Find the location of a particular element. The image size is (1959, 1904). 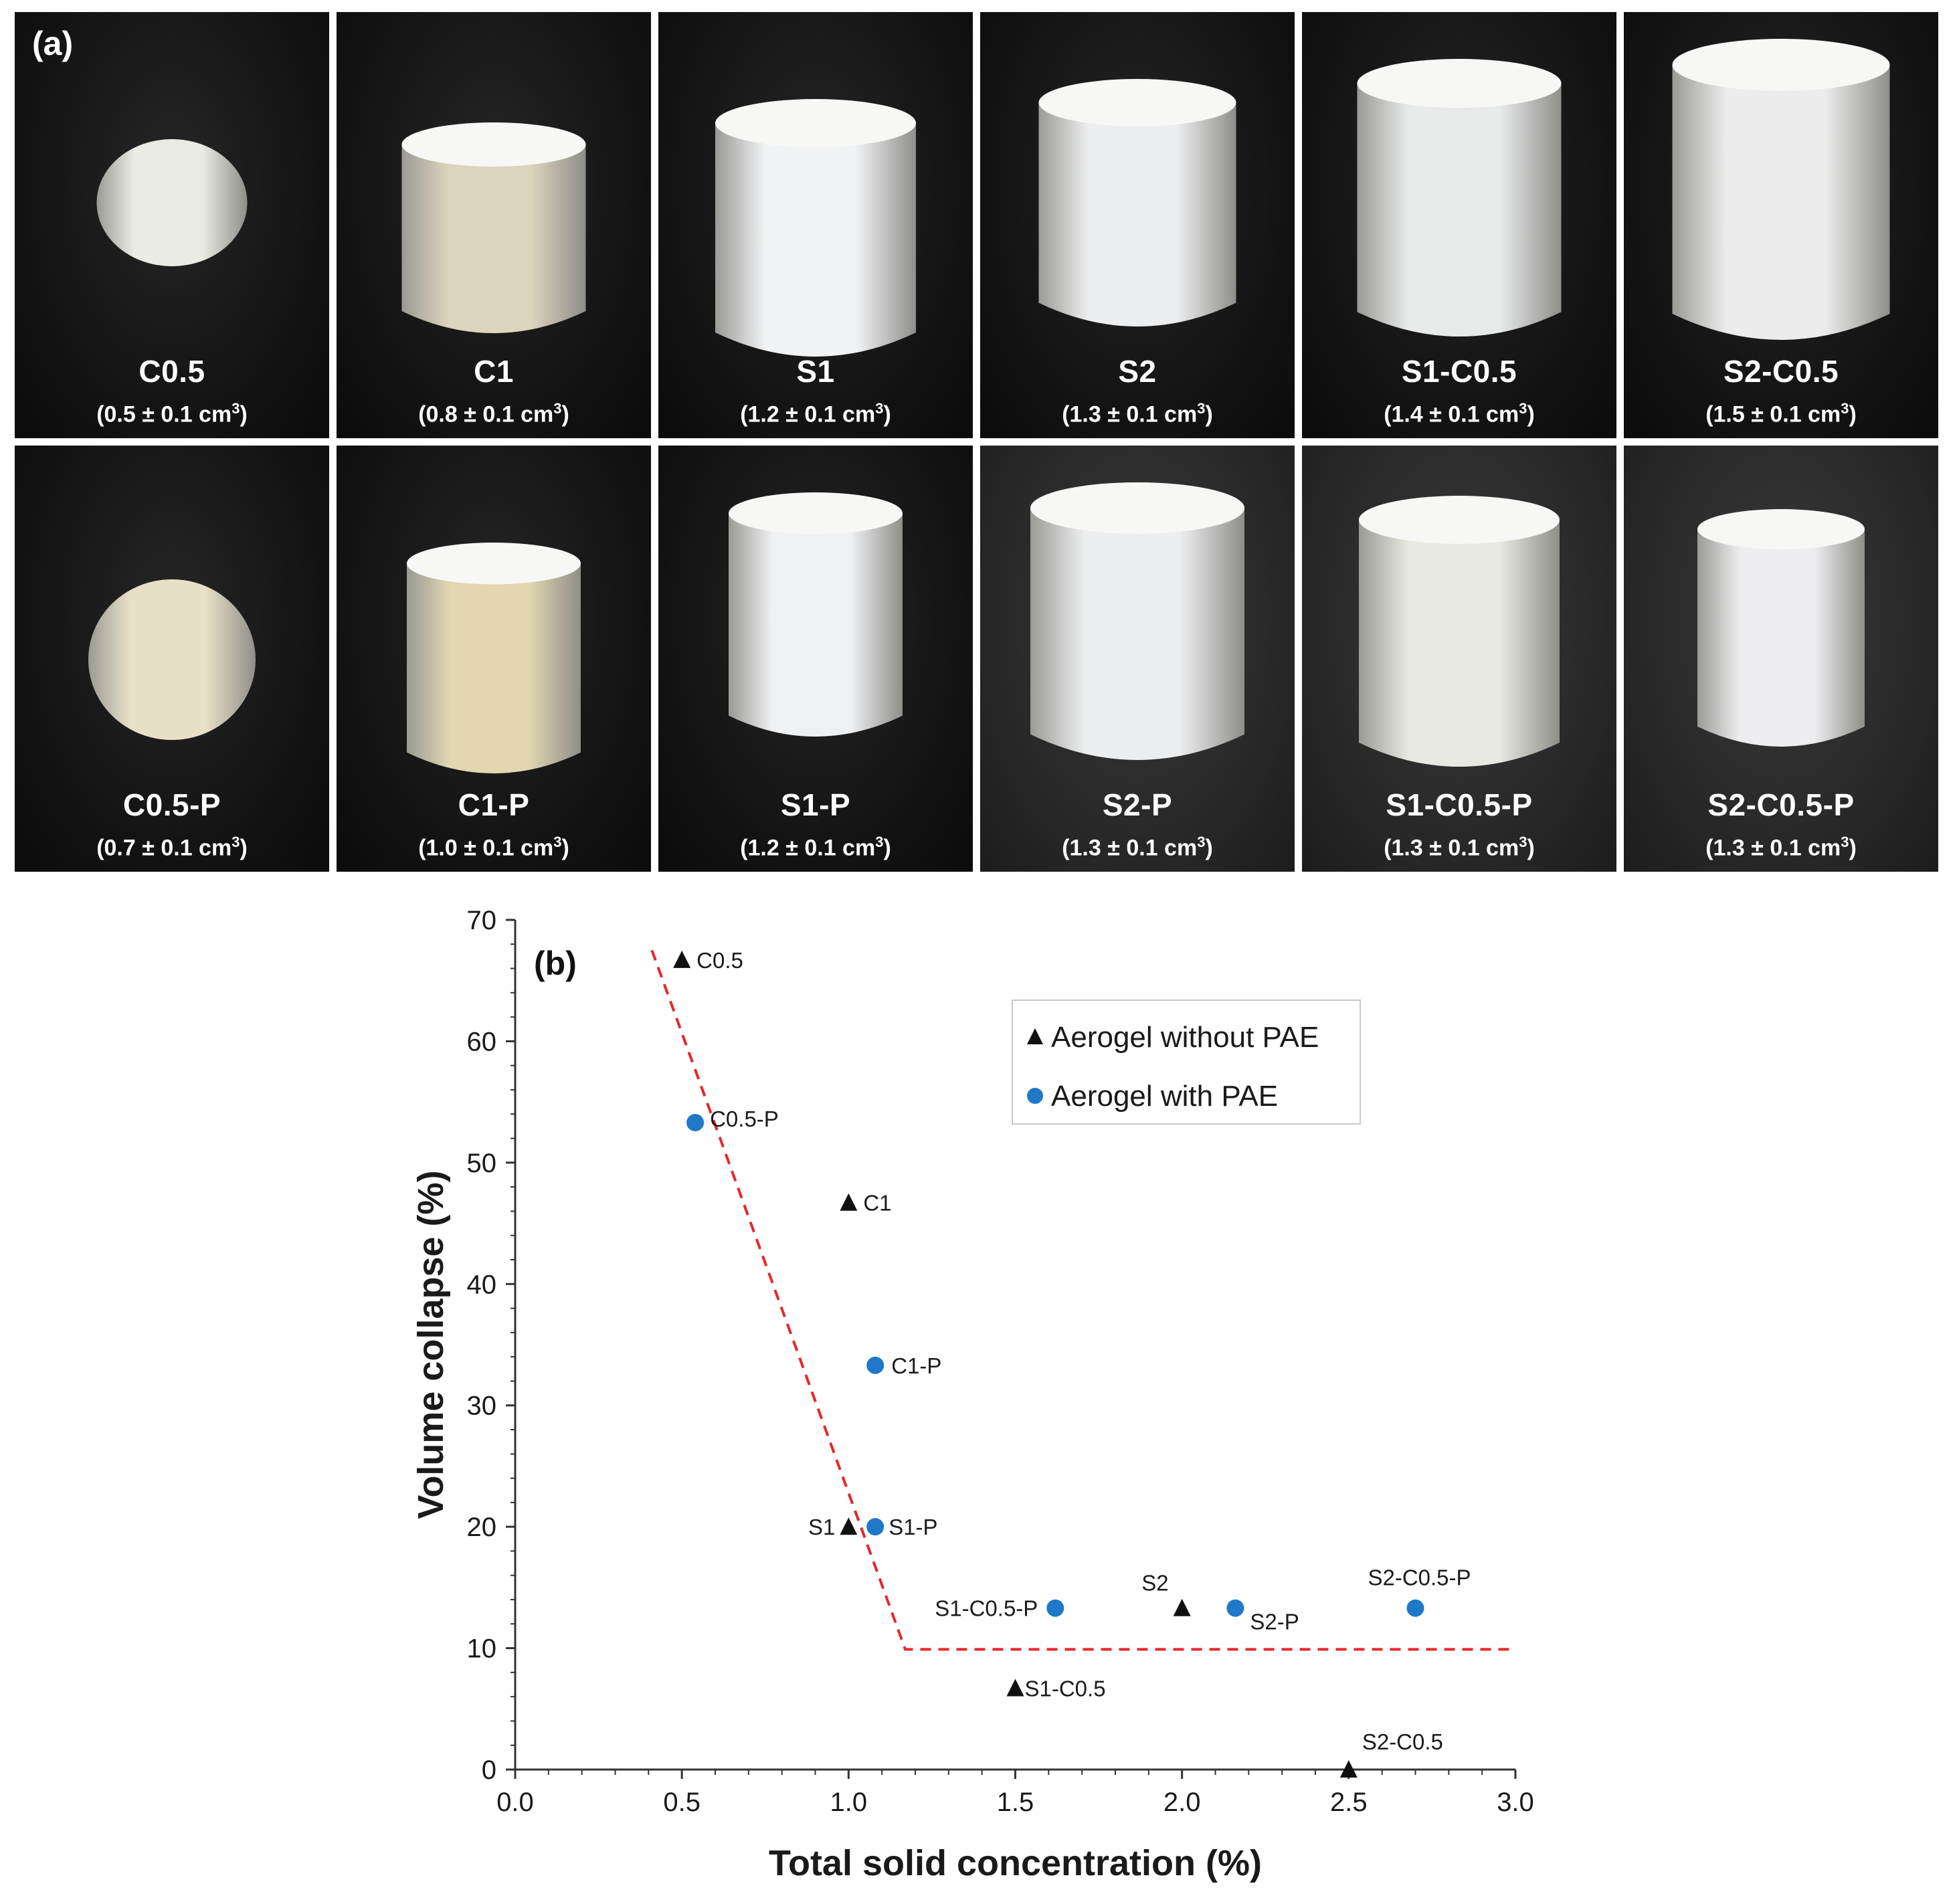

sample-name: C0.5-P is located at coordinates (171, 804).